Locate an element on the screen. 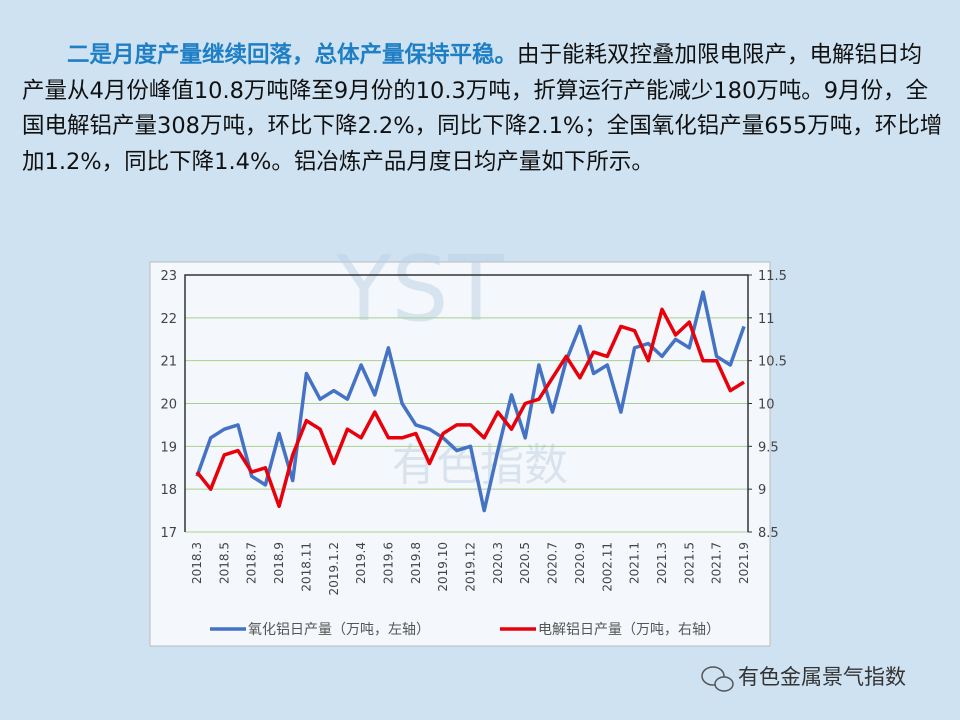  y2-tick-label: 9 is located at coordinates (762, 490).